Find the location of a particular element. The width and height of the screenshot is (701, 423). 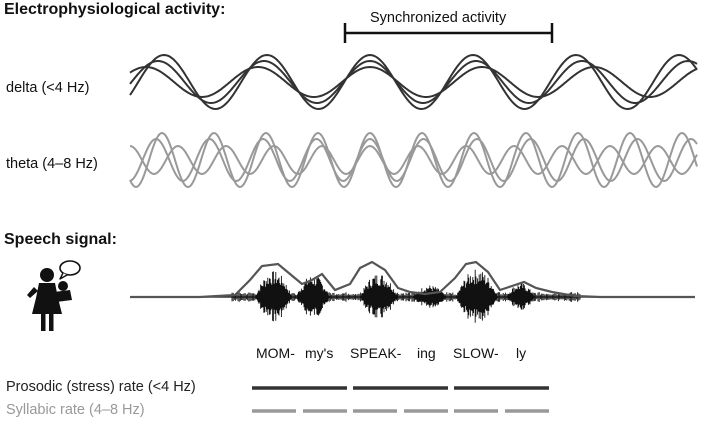

sync-bracket is located at coordinates (448, 33).